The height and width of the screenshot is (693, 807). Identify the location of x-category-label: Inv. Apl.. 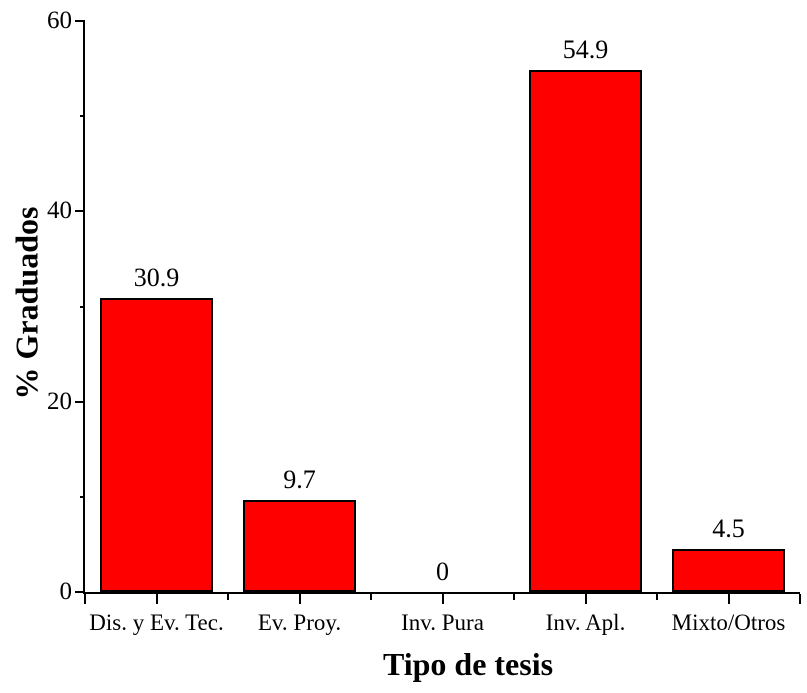
(585, 622).